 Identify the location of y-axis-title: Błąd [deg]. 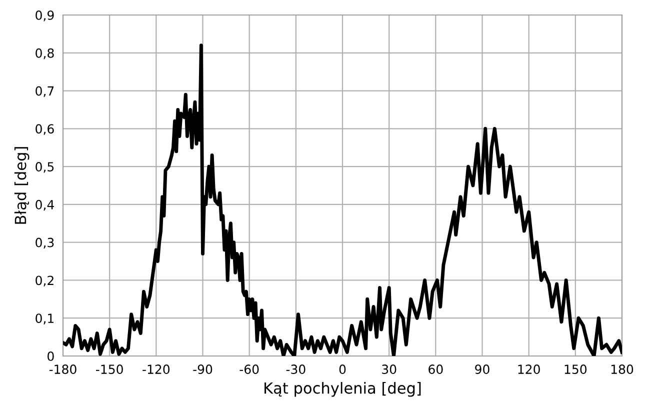
(22, 185).